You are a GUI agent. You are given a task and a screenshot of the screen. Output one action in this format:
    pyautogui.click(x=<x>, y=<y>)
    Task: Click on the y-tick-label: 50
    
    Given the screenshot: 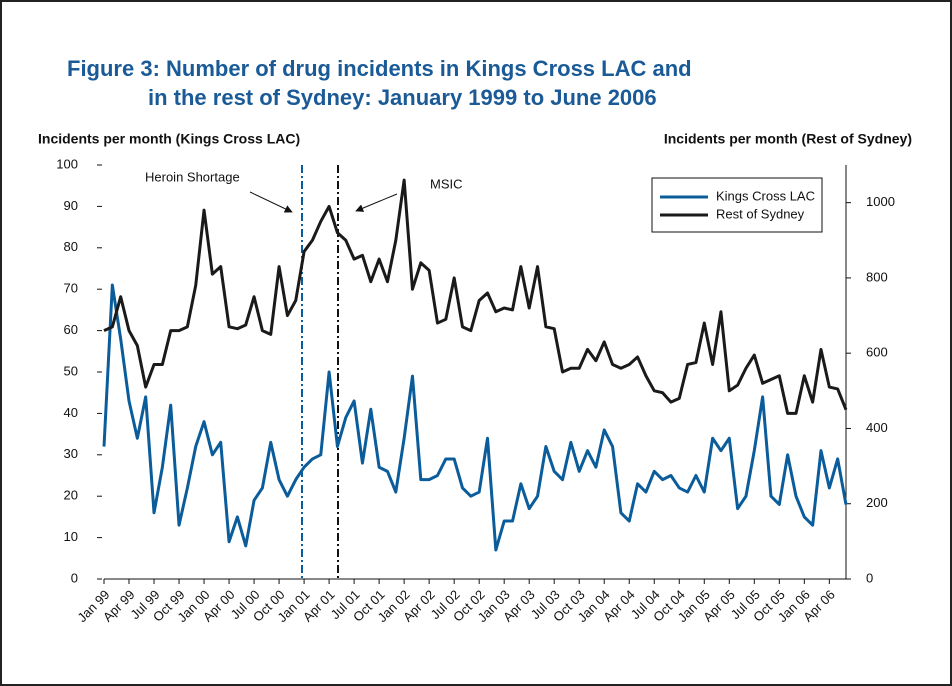 What is the action you would take?
    pyautogui.click(x=71, y=370)
    